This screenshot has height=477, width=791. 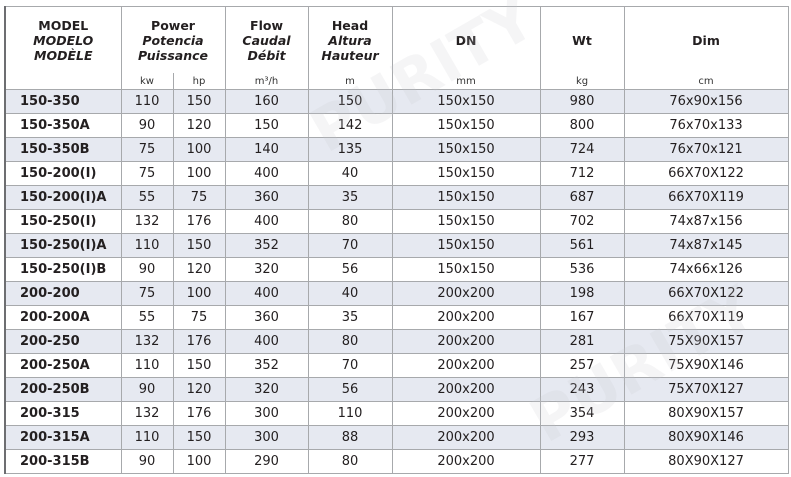 I want to click on cell-flow: 352, so click(x=266, y=245).